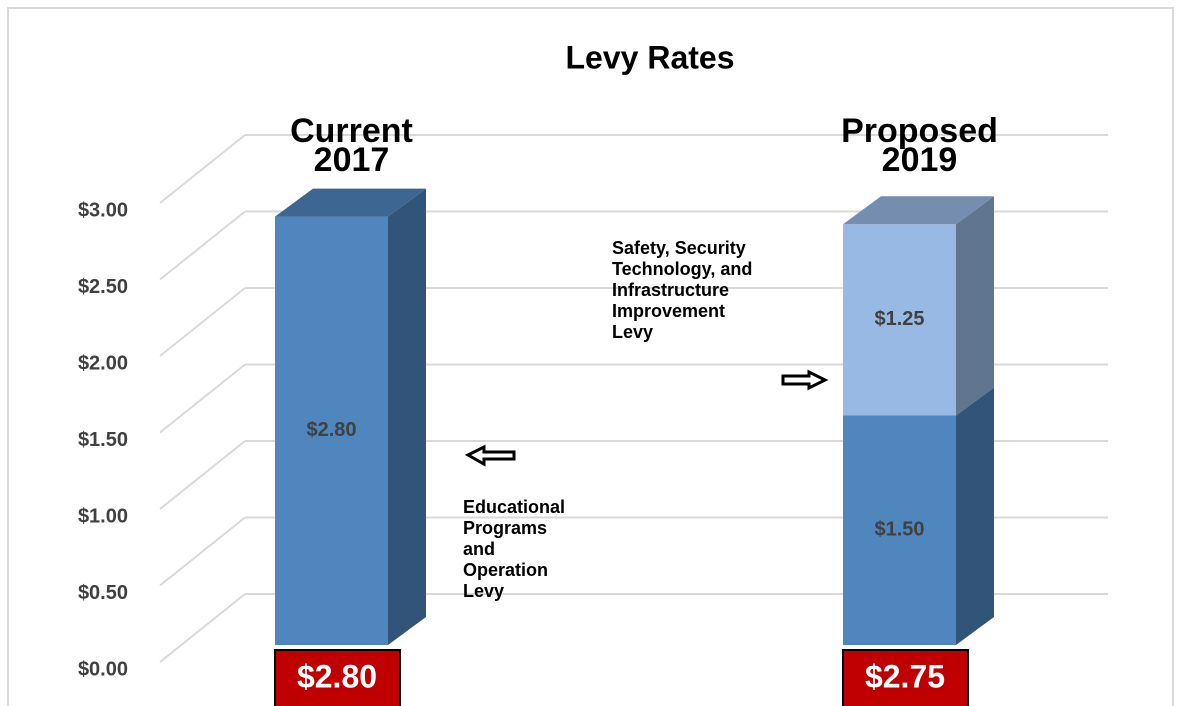  What do you see at coordinates (103, 210) in the screenshot?
I see `y-tick-label: $3.00` at bounding box center [103, 210].